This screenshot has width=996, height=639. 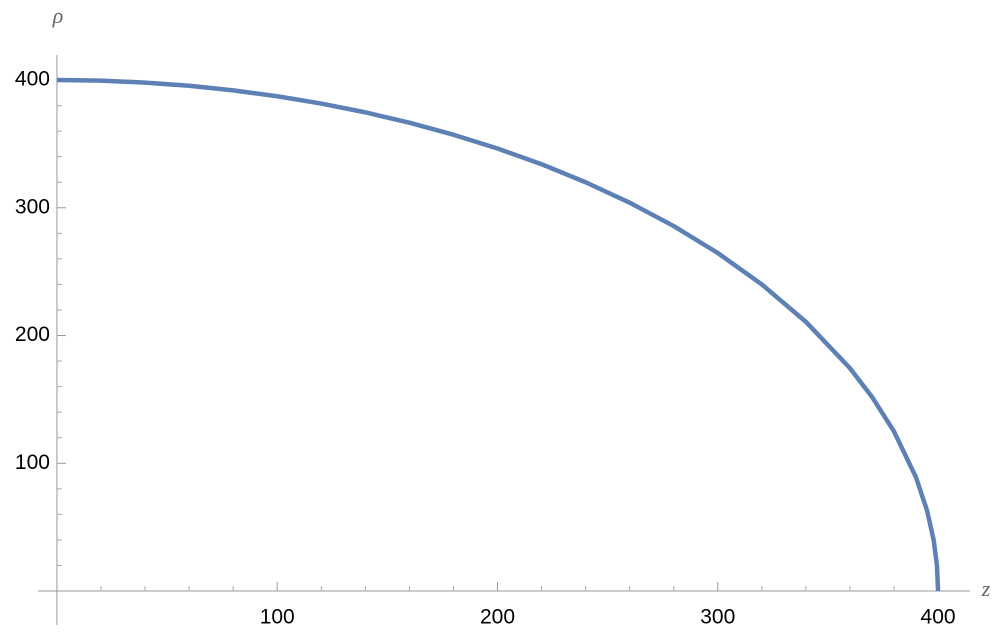 I want to click on x-tick-label: 400, so click(x=938, y=617).